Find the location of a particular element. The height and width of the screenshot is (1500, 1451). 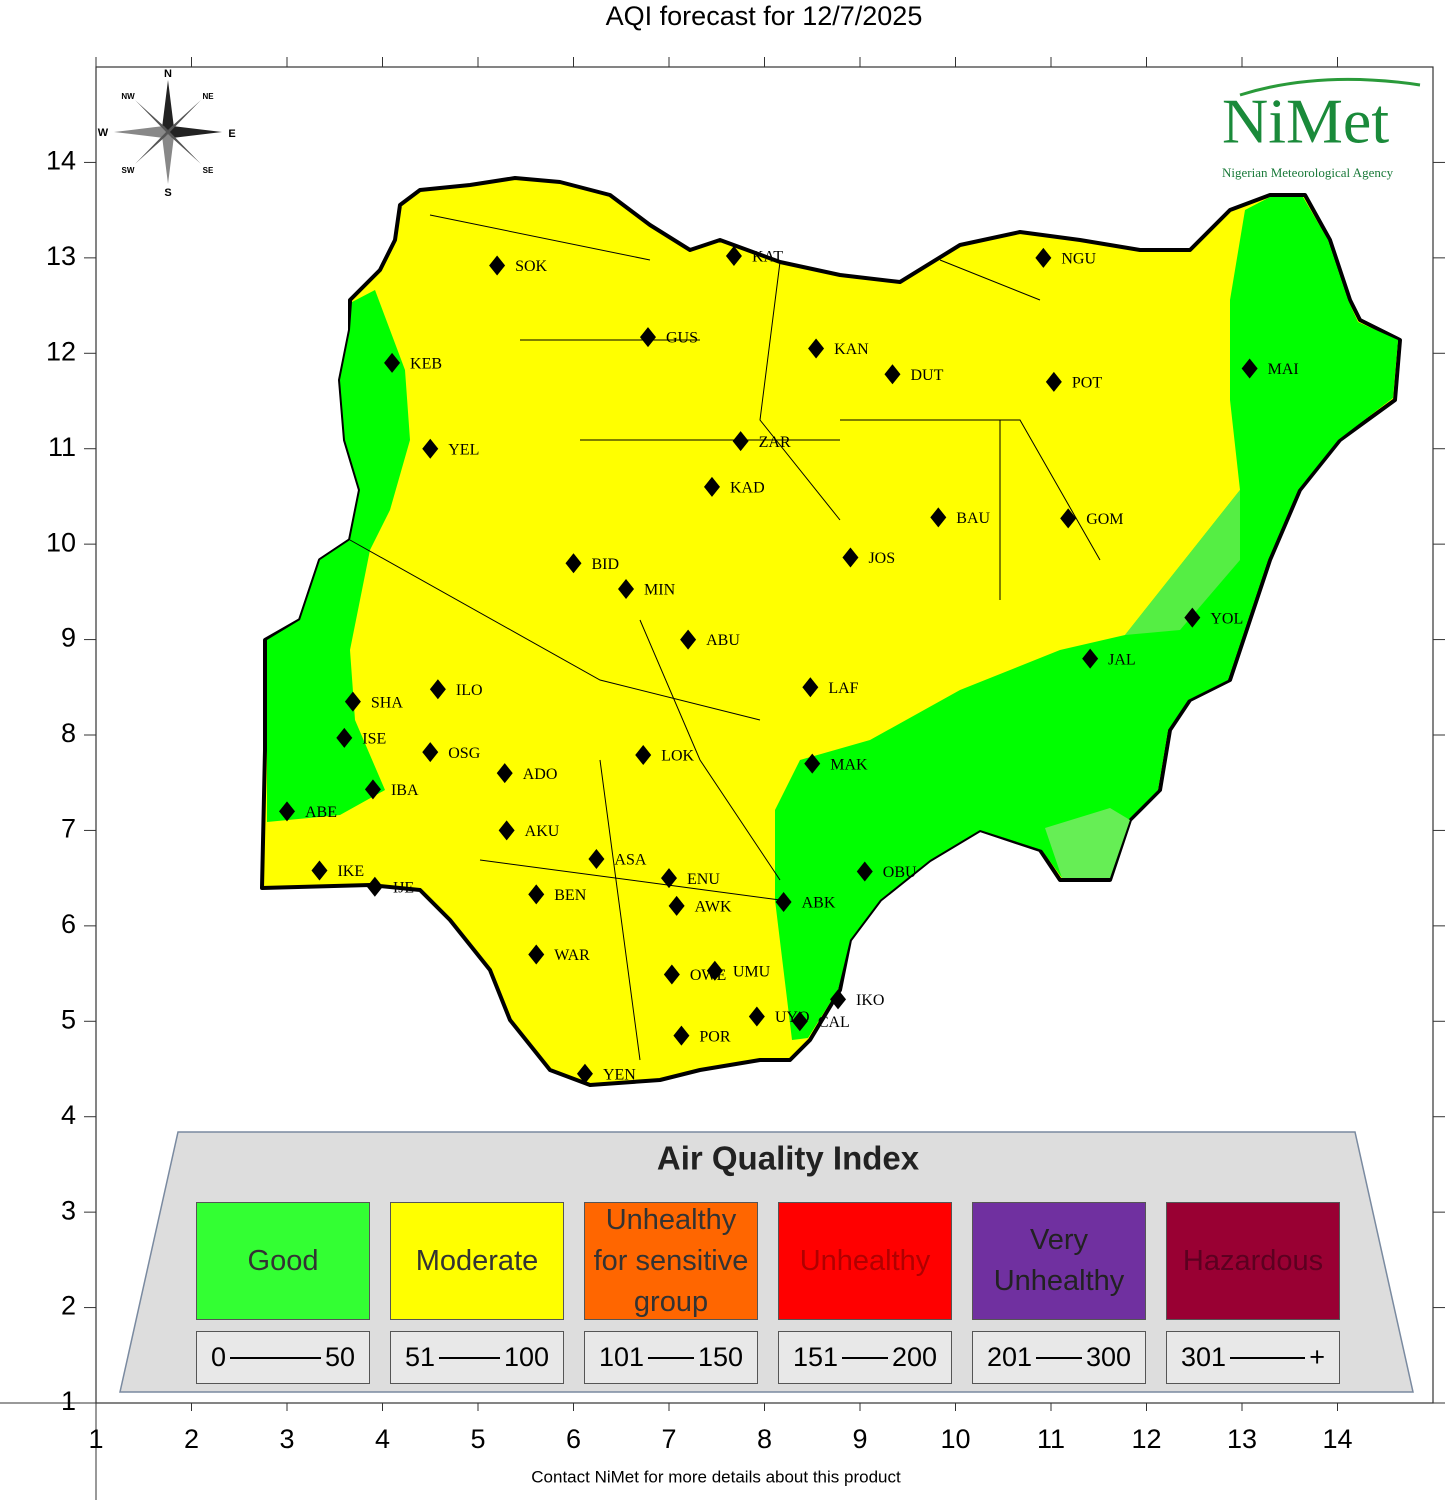

station-label: ABE is located at coordinates (321, 812).